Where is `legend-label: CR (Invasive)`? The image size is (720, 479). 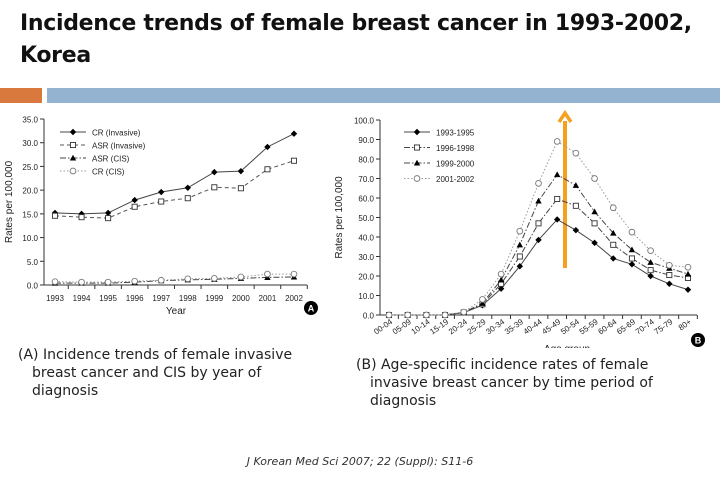
legend-label: CR (Invasive) is located at coordinates (116, 133).